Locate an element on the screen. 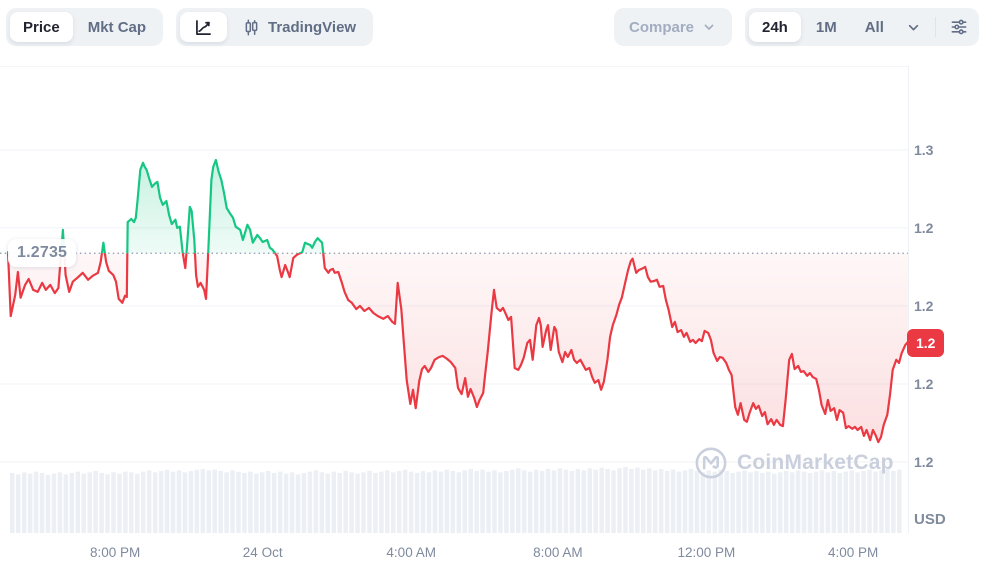 The width and height of the screenshot is (994, 579). x-axis-tick-label: 4:00 PM is located at coordinates (853, 552).